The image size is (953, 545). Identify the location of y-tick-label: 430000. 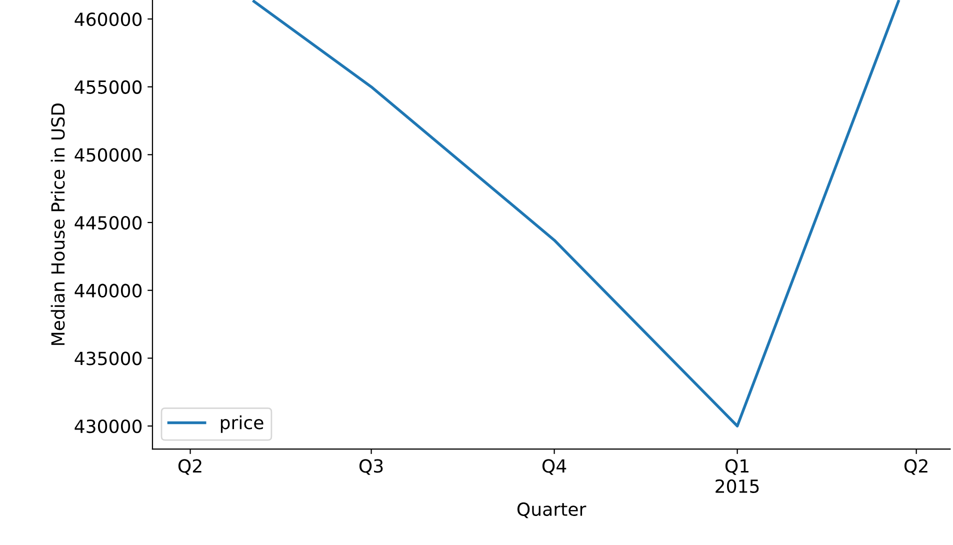
(108, 426).